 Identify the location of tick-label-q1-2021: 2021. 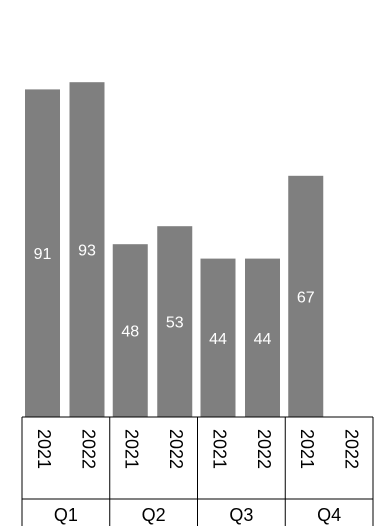
(44, 449).